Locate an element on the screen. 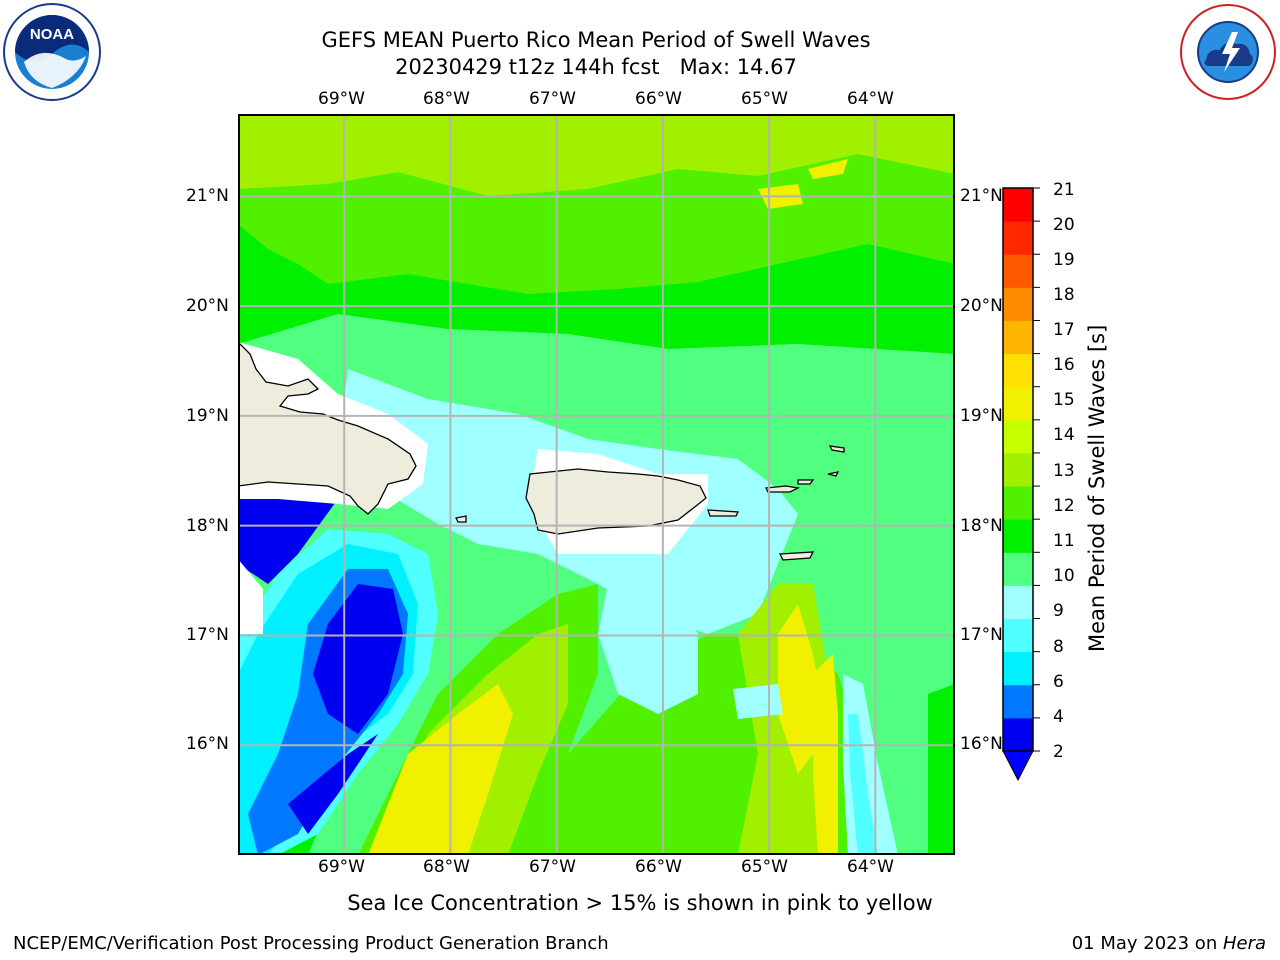 This screenshot has width=1280, height=960. colorbar-tick: 21 is located at coordinates (1064, 190).